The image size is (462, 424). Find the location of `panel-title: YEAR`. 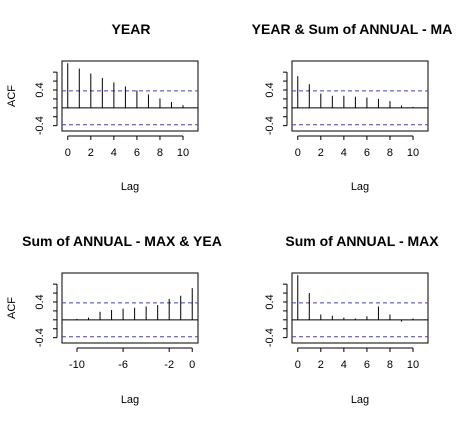

panel-title: YEAR is located at coordinates (131, 29).